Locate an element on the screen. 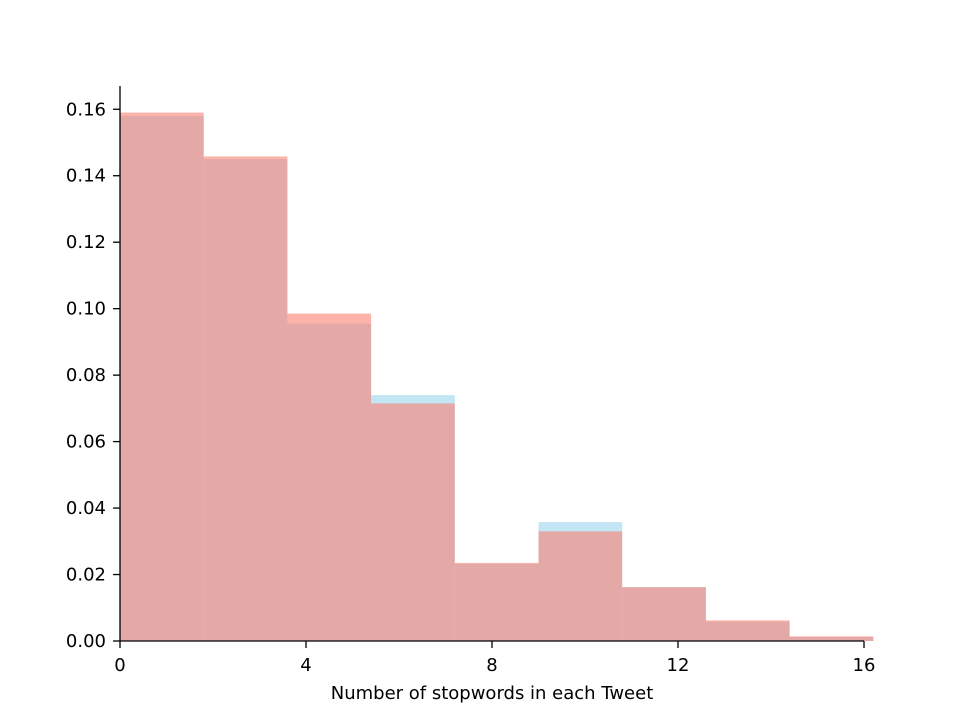  y-tick-label: 0.10 is located at coordinates (86, 309).